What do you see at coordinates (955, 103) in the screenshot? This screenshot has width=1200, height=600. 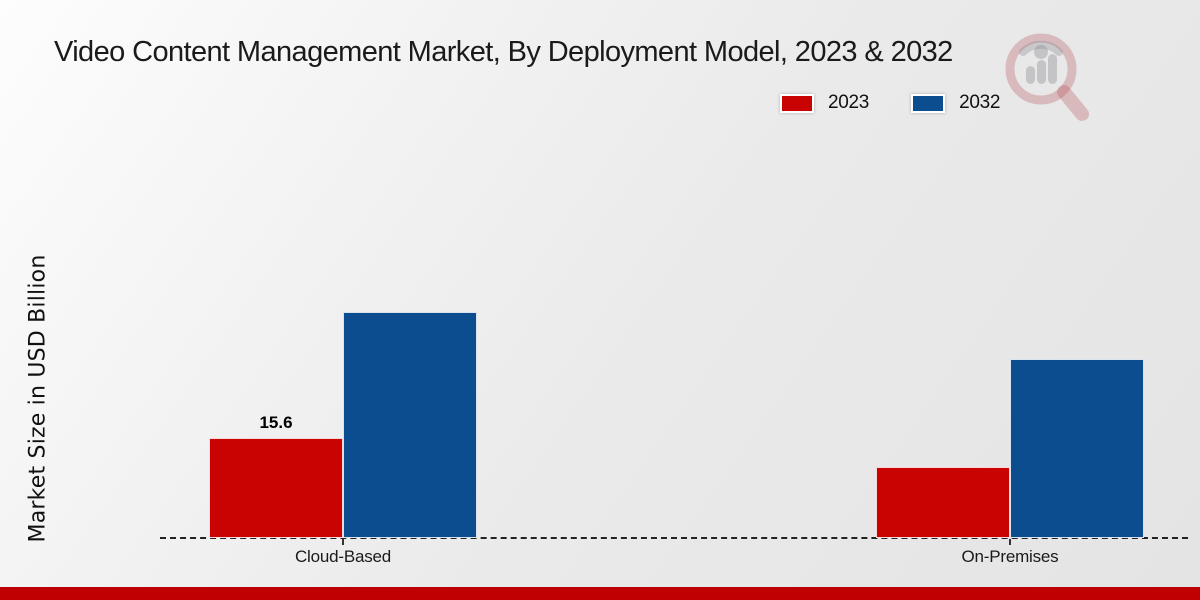 I see `legend-item-2032: 2032` at bounding box center [955, 103].